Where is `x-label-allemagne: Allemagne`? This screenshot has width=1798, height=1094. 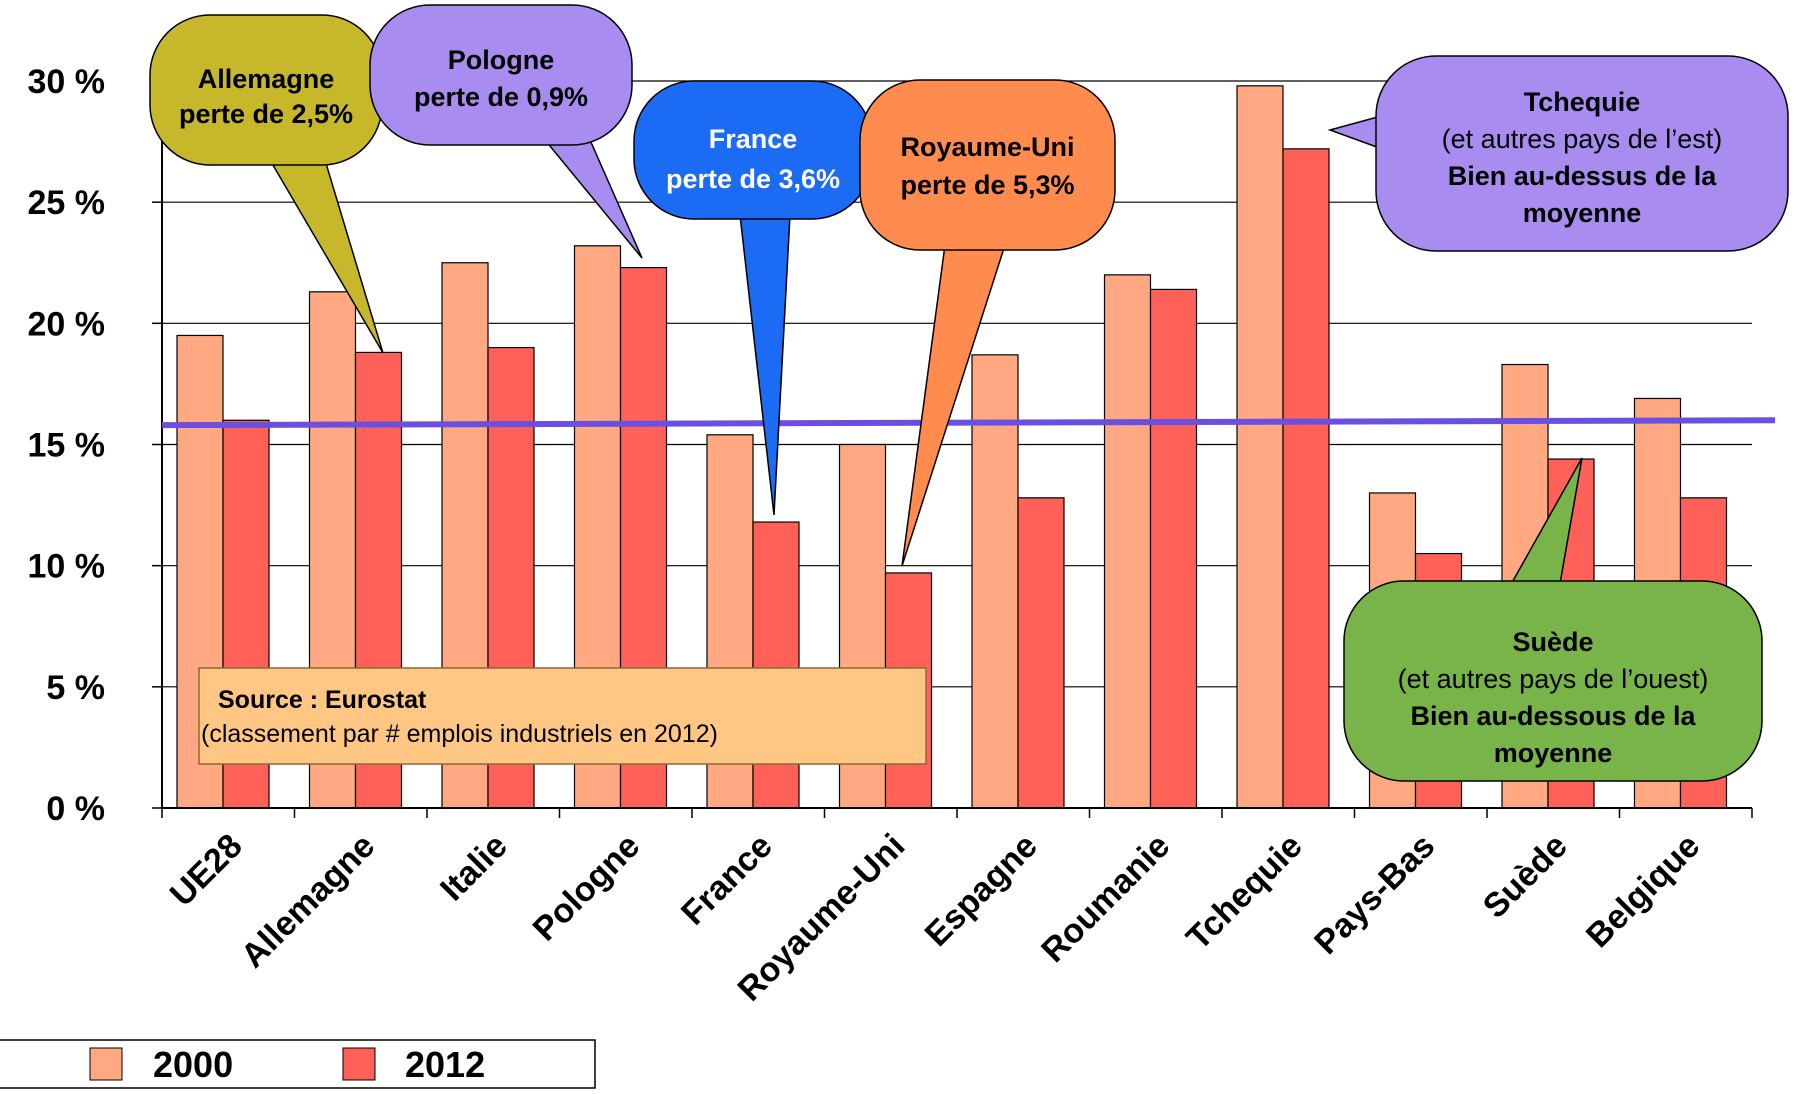
x-label-allemagne: Allemagne is located at coordinates (308, 901).